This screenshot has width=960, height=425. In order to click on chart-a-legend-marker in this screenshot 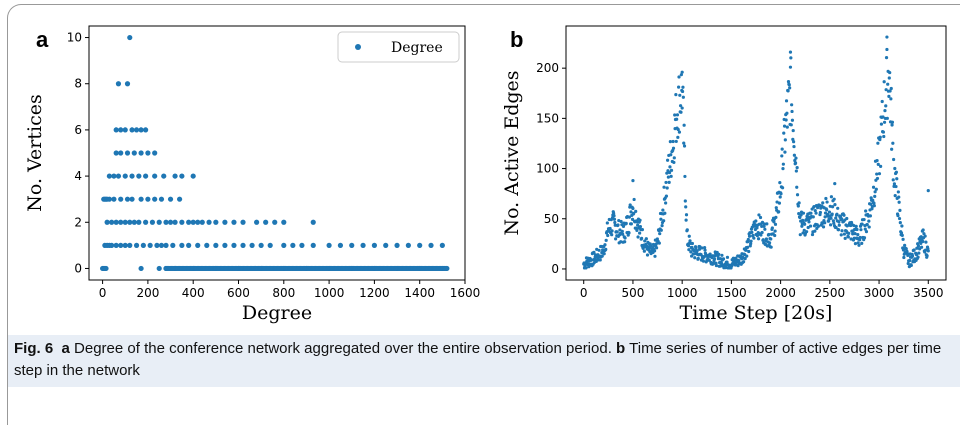, I will do `click(358, 47)`.